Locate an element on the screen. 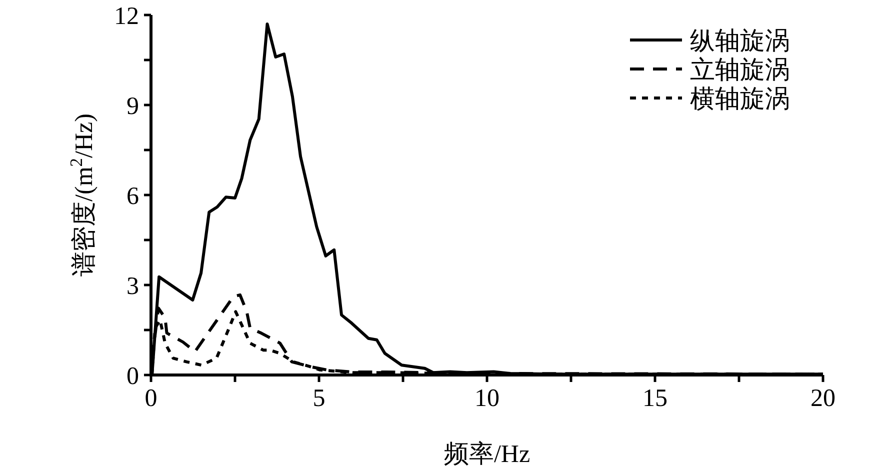  y-tick-label: 0 is located at coordinates (132, 376).